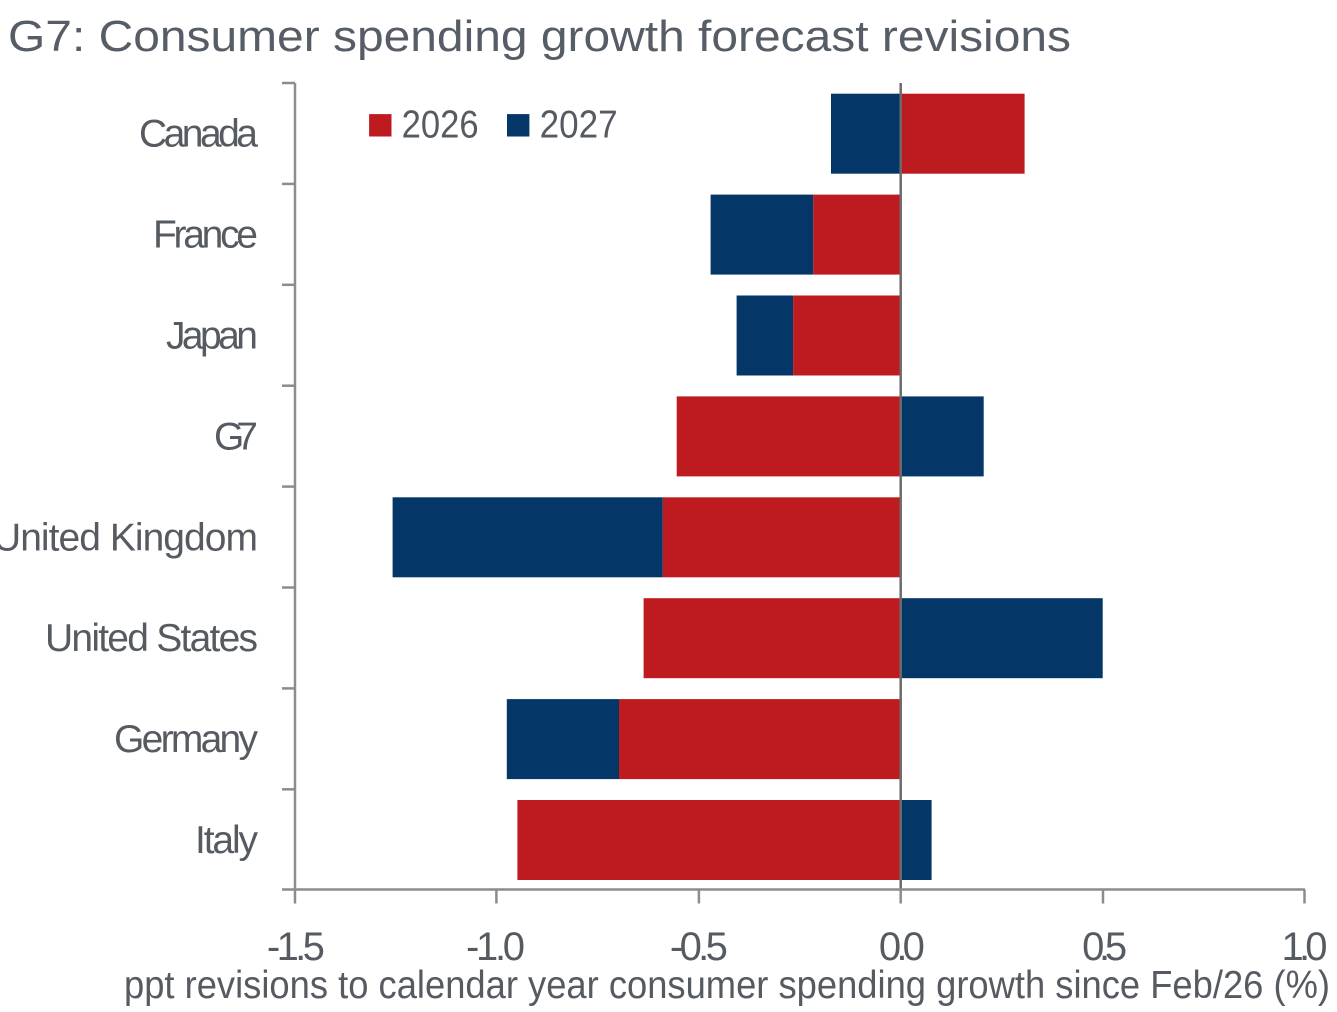 This screenshot has width=1337, height=1012. I want to click on svg-text: Italy, so click(227, 840).